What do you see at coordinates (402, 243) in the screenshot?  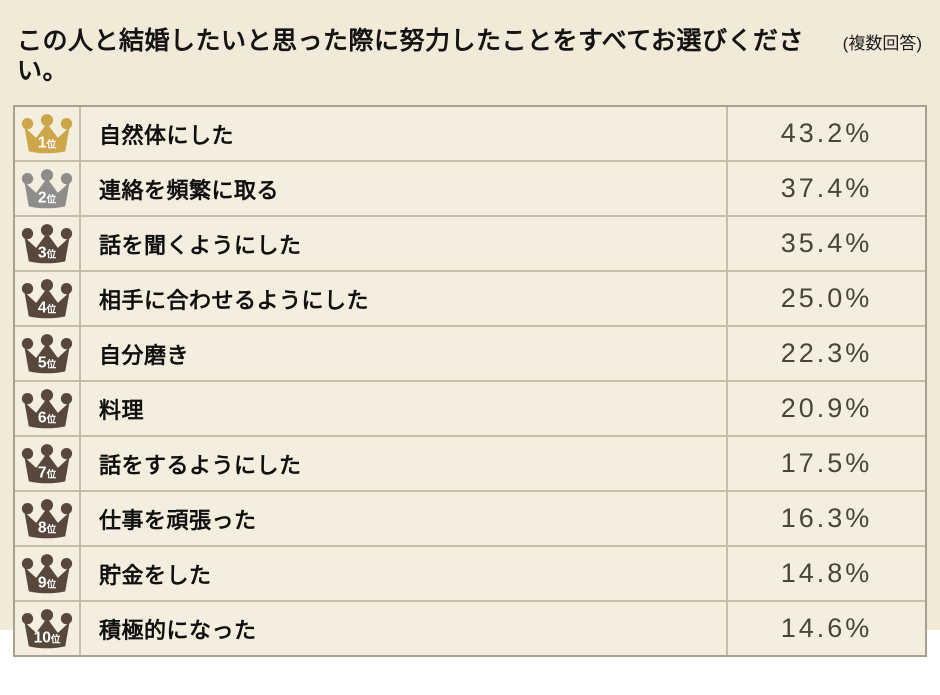 I see `answer-label: 話を聞くようにした` at bounding box center [402, 243].